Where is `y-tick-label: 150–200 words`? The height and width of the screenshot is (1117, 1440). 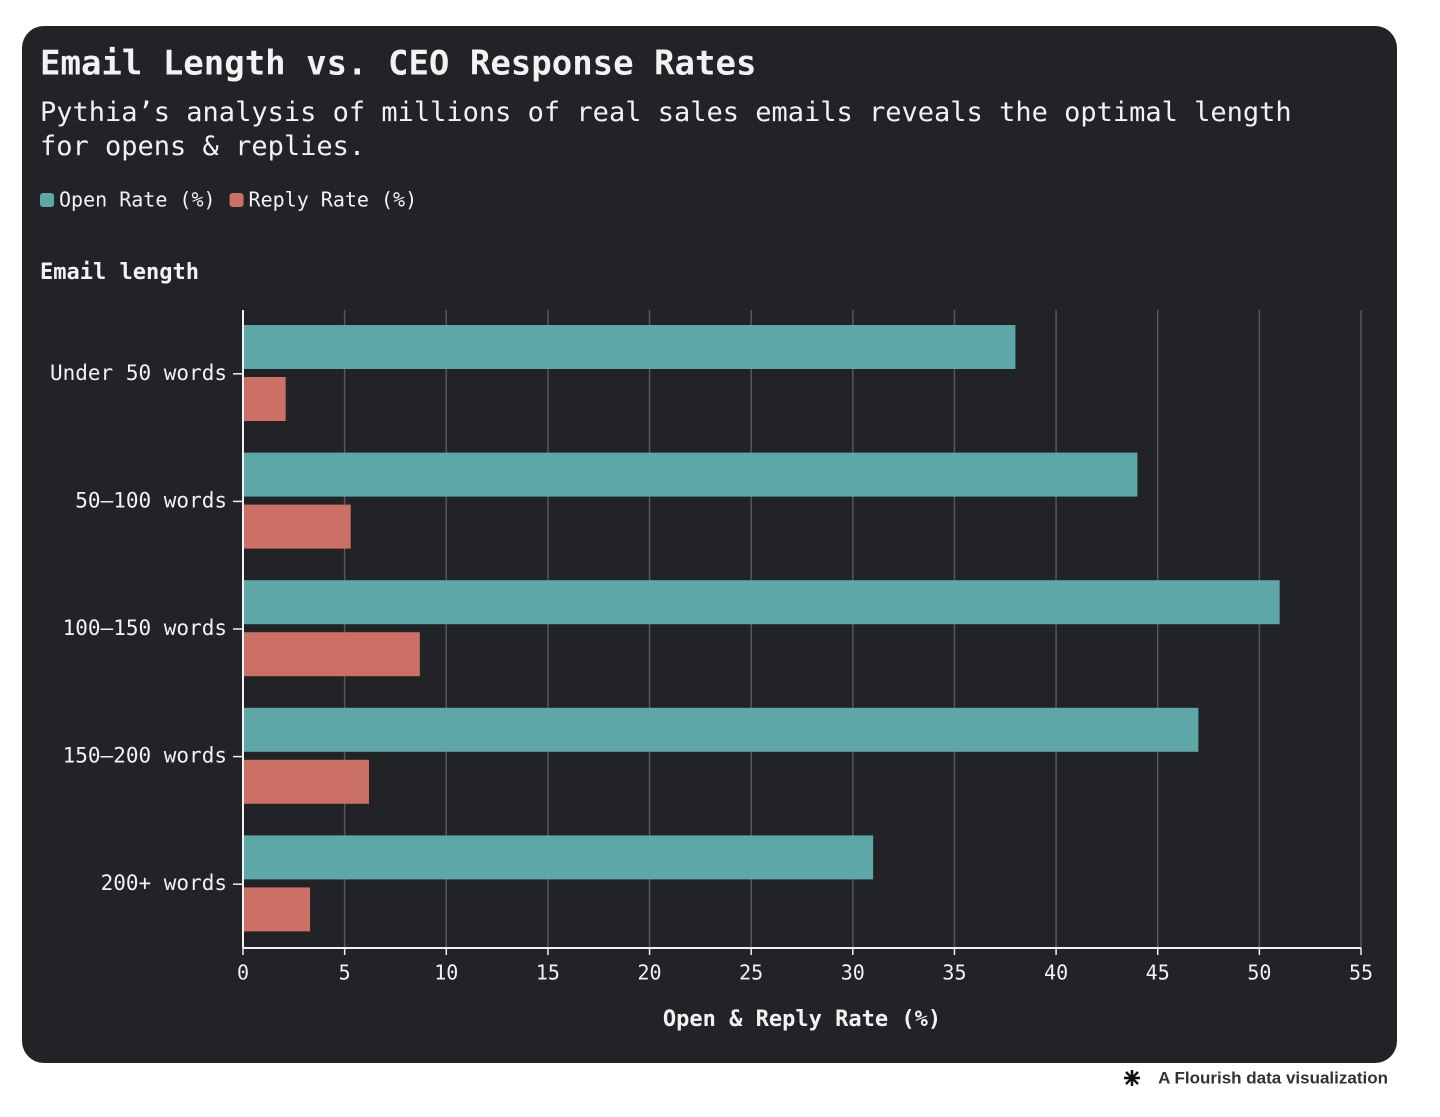 y-tick-label: 150–200 words is located at coordinates (145, 756).